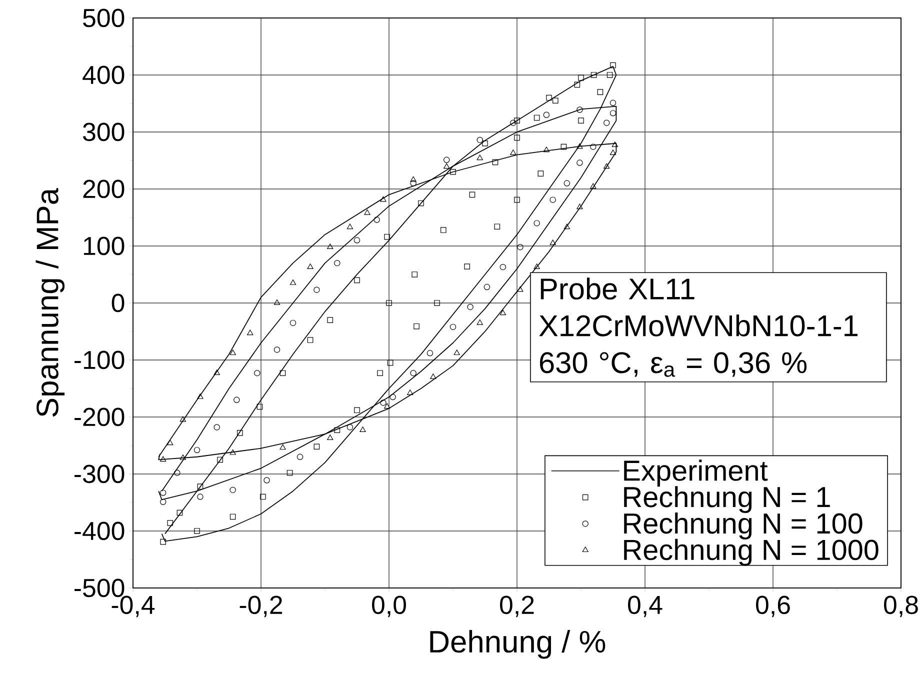 The width and height of the screenshot is (922, 687). What do you see at coordinates (99, 588) in the screenshot?
I see `y-tick-label: -500` at bounding box center [99, 588].